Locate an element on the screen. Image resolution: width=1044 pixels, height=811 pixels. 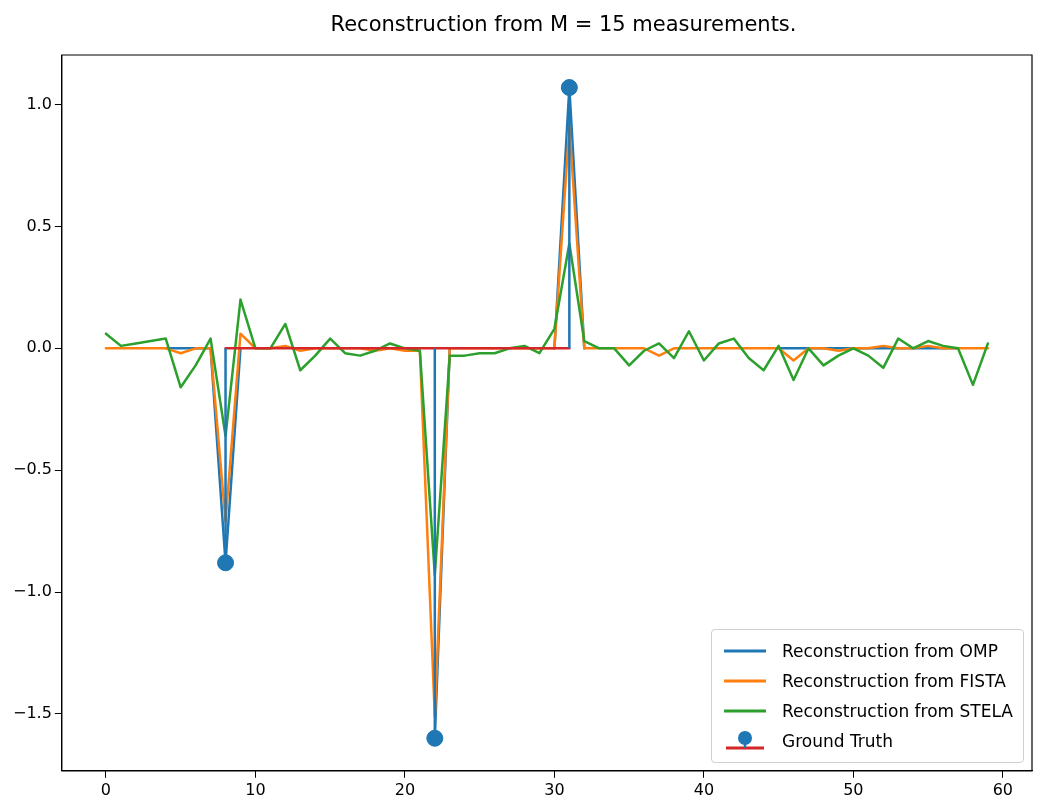
x-tick-label: 40 is located at coordinates (704, 789).